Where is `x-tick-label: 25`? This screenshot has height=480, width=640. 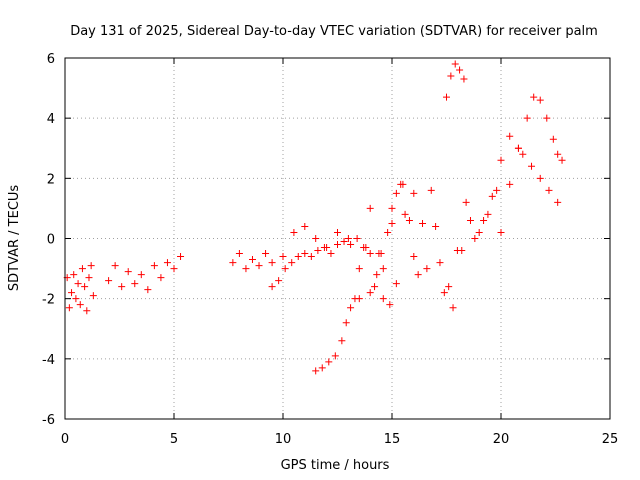
x-tick-label: 25 is located at coordinates (610, 439).